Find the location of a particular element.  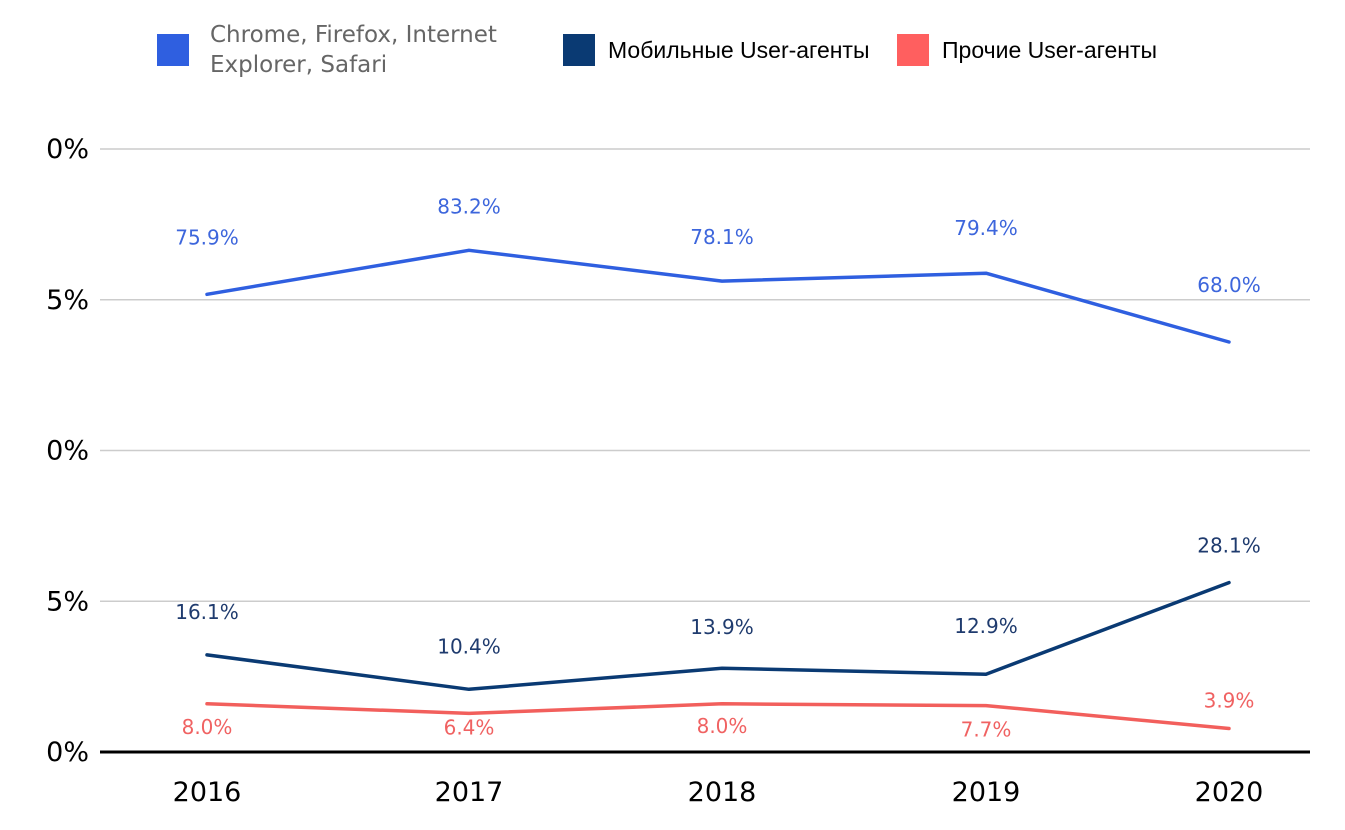

x-tick-label: 2018 is located at coordinates (722, 792).